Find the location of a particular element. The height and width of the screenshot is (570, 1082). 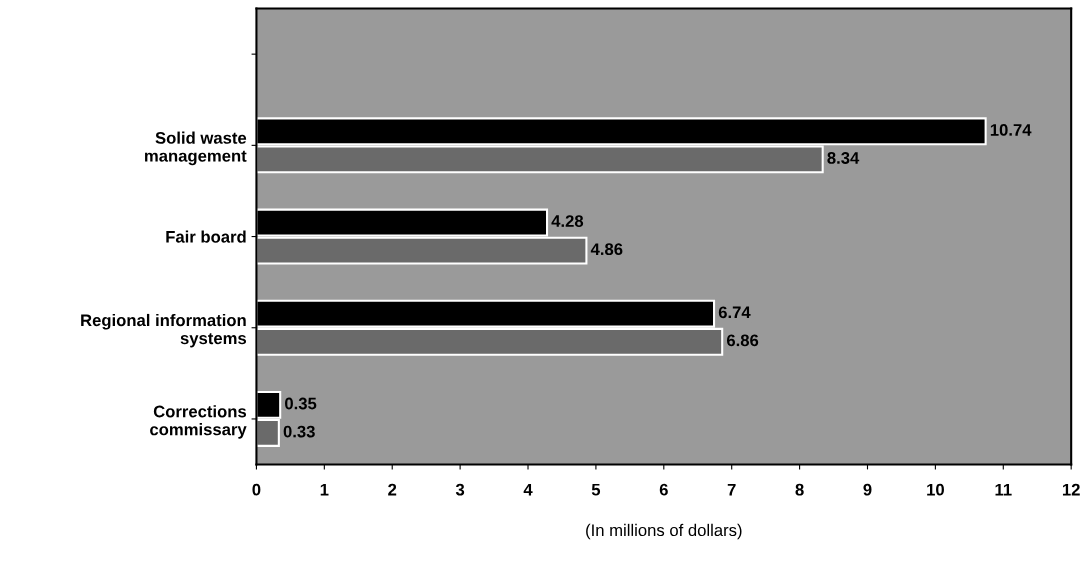

y-tick-label: Fair board is located at coordinates (206, 236).